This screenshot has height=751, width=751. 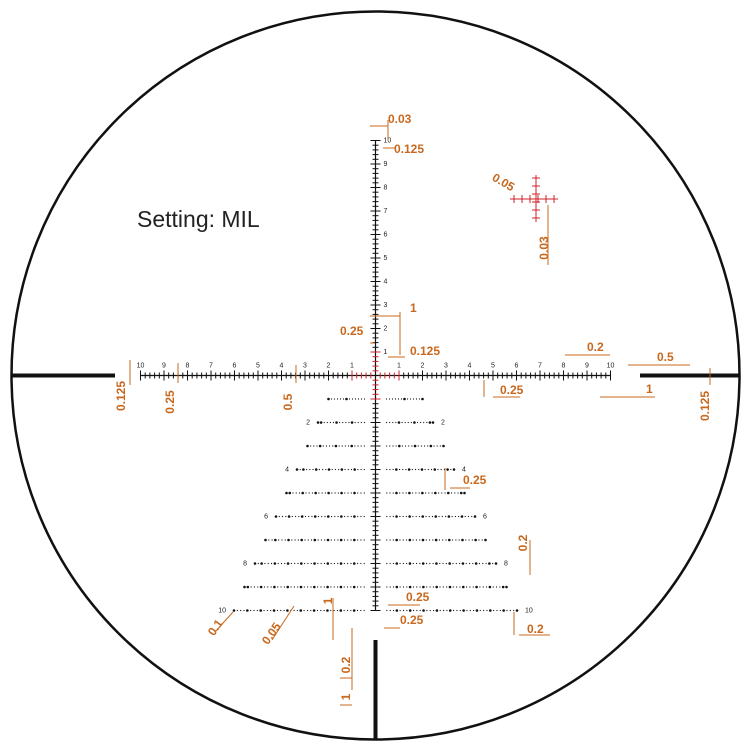 I want to click on scale-number: 6, so click(x=517, y=365).